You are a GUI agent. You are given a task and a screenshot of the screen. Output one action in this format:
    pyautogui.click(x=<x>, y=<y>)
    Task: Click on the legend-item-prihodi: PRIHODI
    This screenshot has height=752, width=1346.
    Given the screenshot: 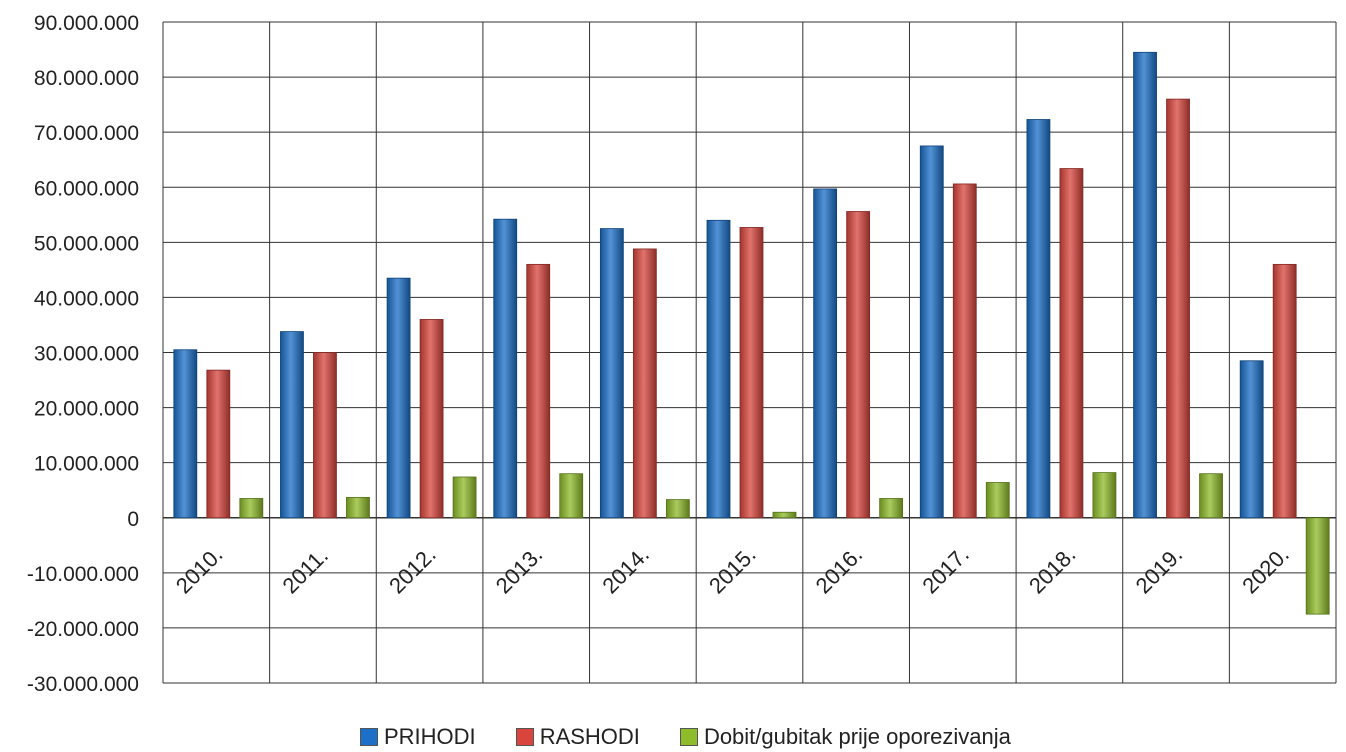 What is the action you would take?
    pyautogui.click(x=418, y=737)
    